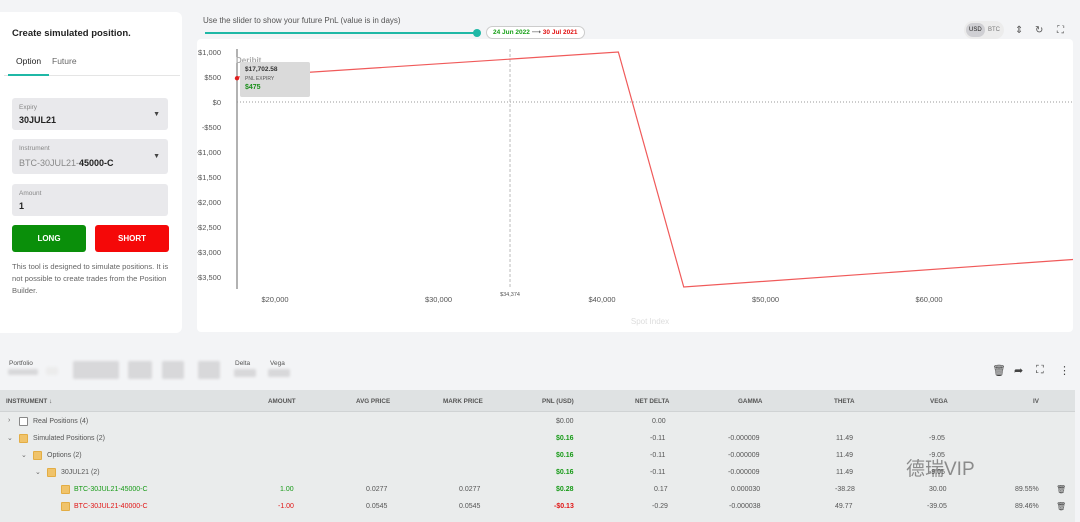 This screenshot has width=1080, height=522. What do you see at coordinates (274, 299) in the screenshot?
I see `x-tick-label: $20,000` at bounding box center [274, 299].